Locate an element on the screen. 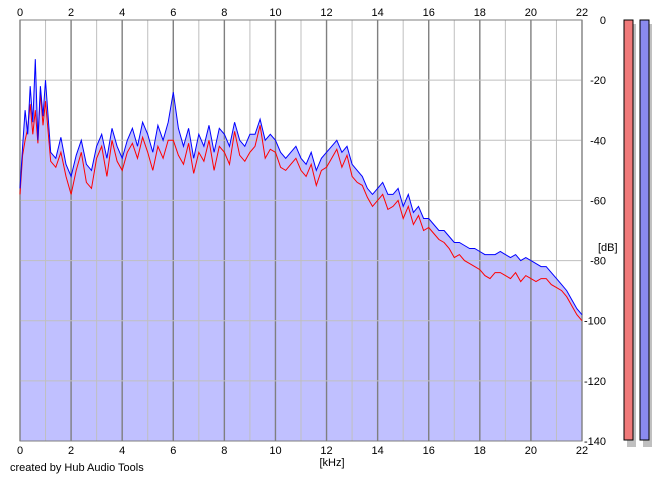 This screenshot has height=481, width=664. x-tick-label-bottom: 18 is located at coordinates (480, 451).